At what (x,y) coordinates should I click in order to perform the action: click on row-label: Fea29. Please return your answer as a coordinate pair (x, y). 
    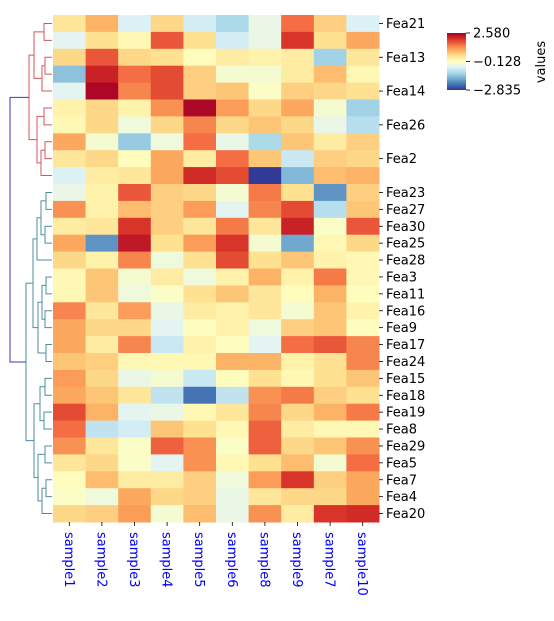
    Looking at the image, I should click on (405, 446).